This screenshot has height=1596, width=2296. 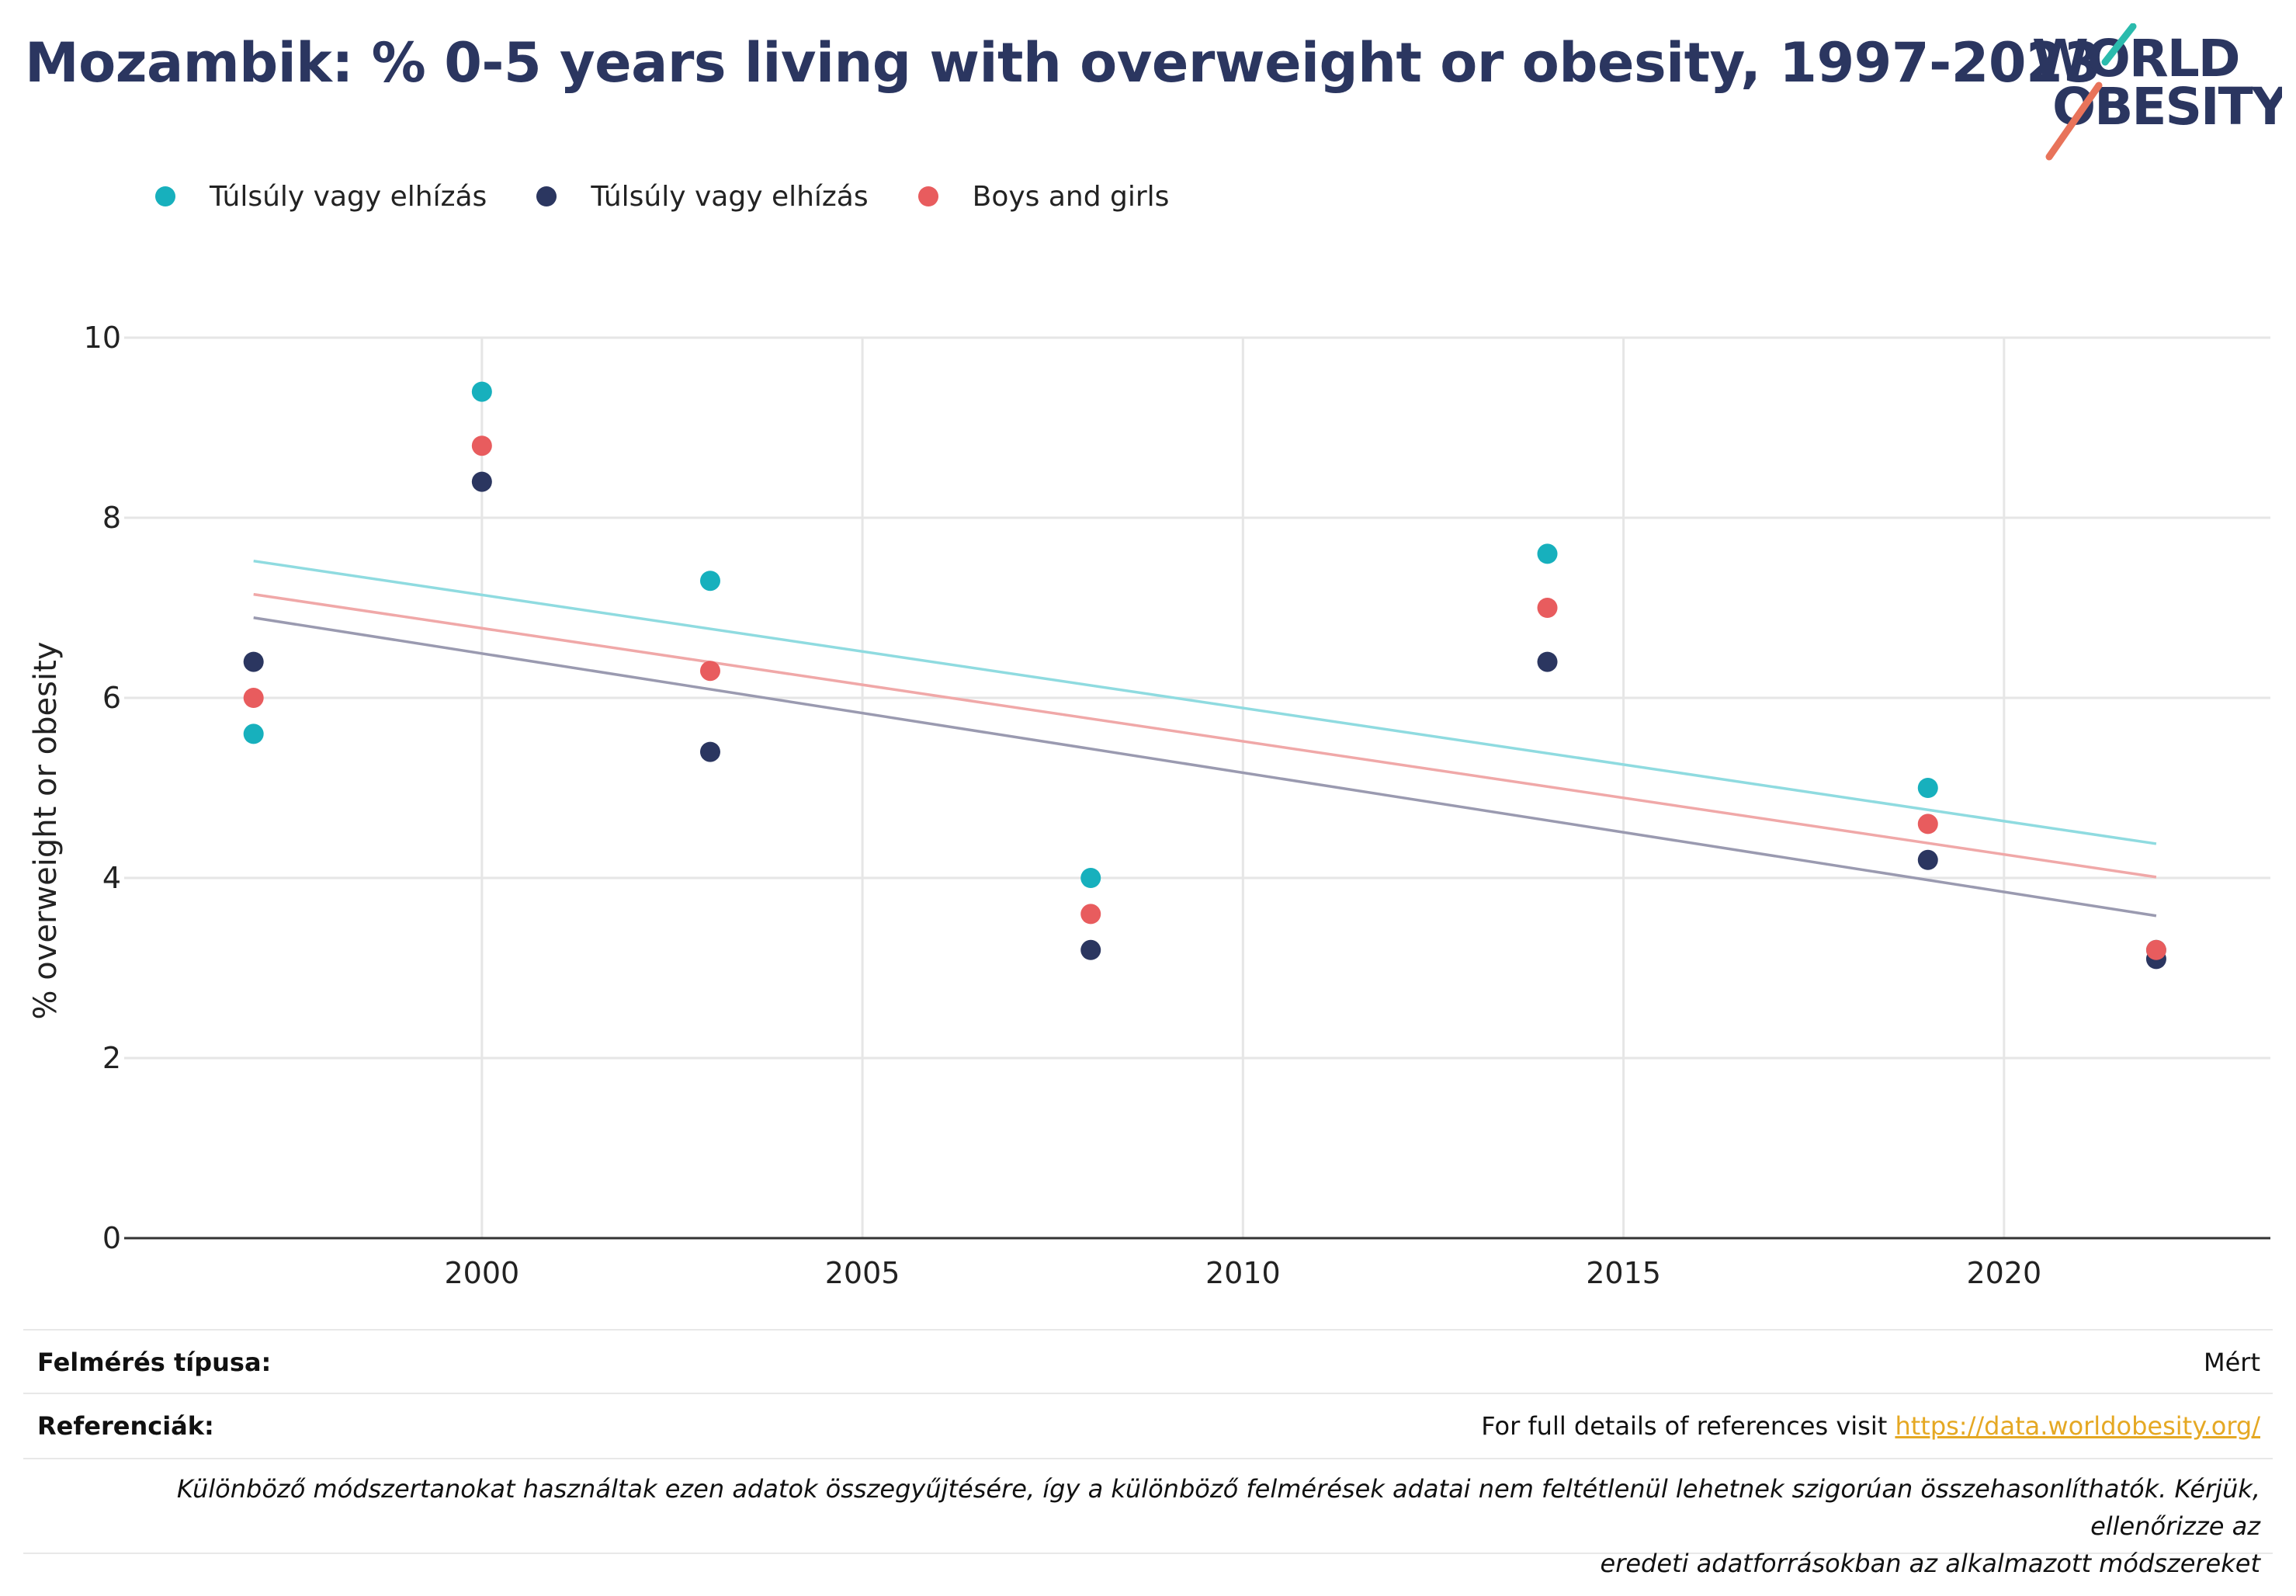 What do you see at coordinates (1071, 197) in the screenshot?
I see `legend-label-series-3: Boys and girls` at bounding box center [1071, 197].